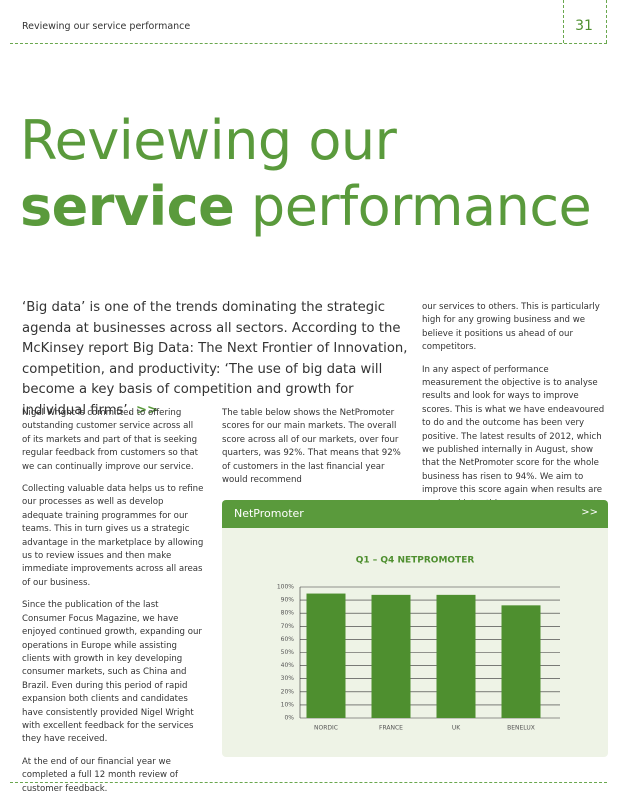 The height and width of the screenshot is (805, 627). Describe the element at coordinates (269, 513) in the screenshot. I see `panel-title: NetPromoter` at that location.